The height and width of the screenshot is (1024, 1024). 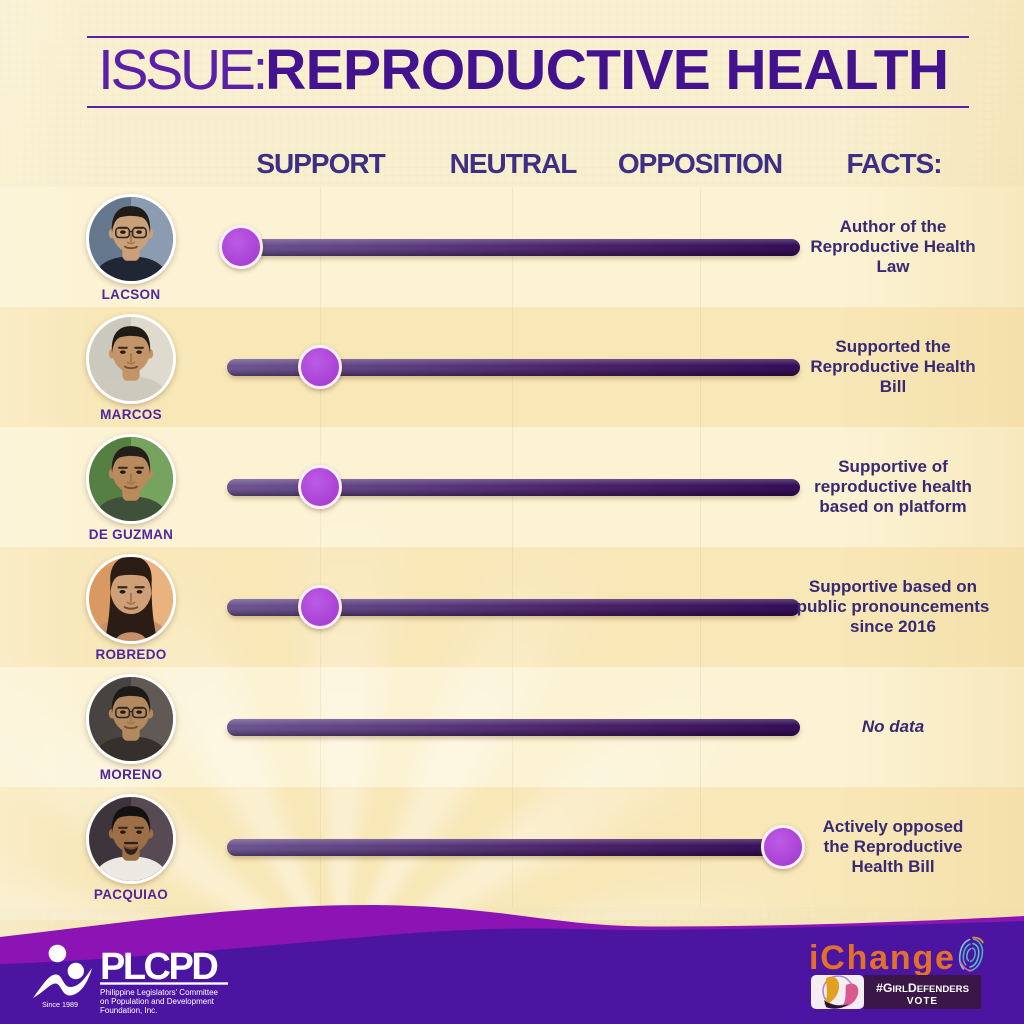 What do you see at coordinates (157, 1001) in the screenshot?
I see `svg-text: on Population and Development` at bounding box center [157, 1001].